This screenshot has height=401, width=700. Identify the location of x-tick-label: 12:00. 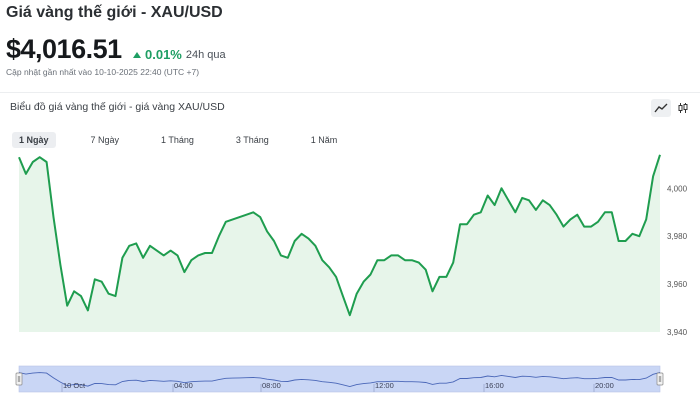
(384, 385).